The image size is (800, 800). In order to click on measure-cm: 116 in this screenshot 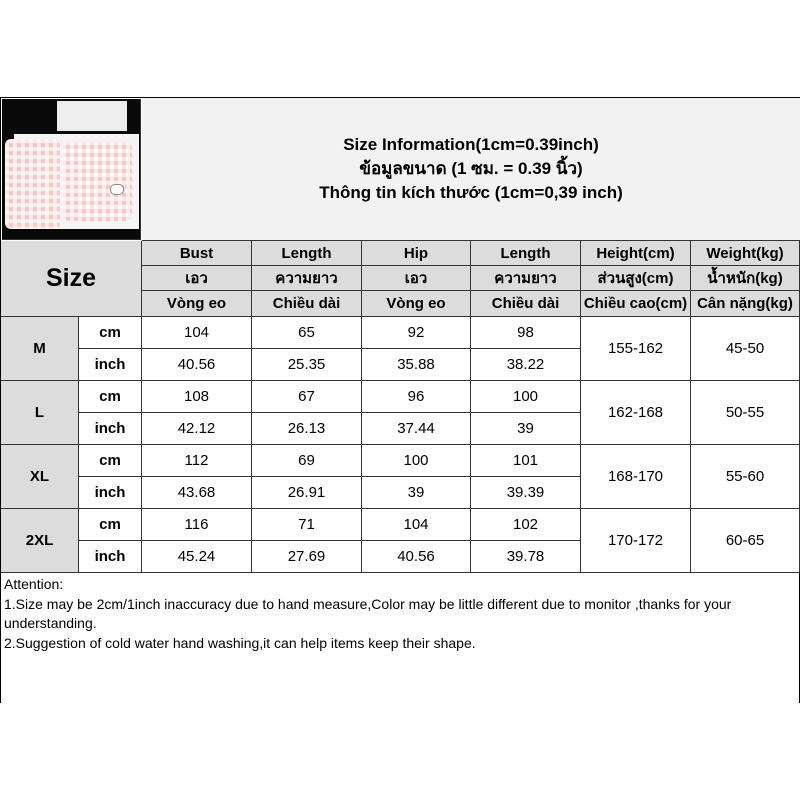, I will do `click(197, 525)`.